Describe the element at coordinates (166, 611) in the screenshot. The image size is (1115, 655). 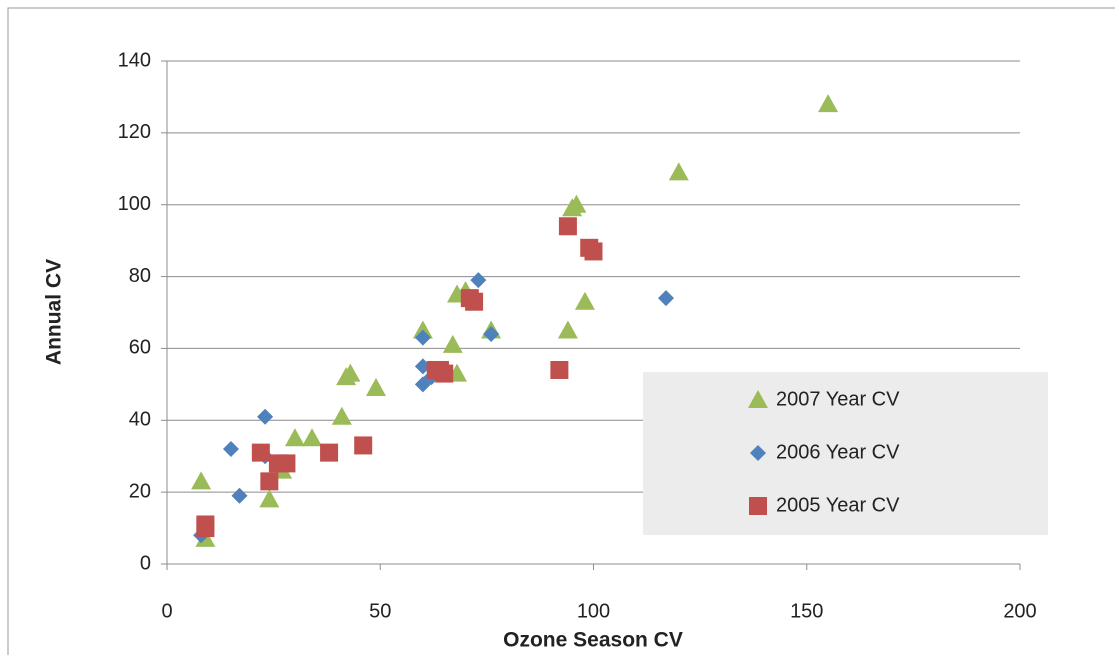
I see `x-tick-label: 0` at that location.